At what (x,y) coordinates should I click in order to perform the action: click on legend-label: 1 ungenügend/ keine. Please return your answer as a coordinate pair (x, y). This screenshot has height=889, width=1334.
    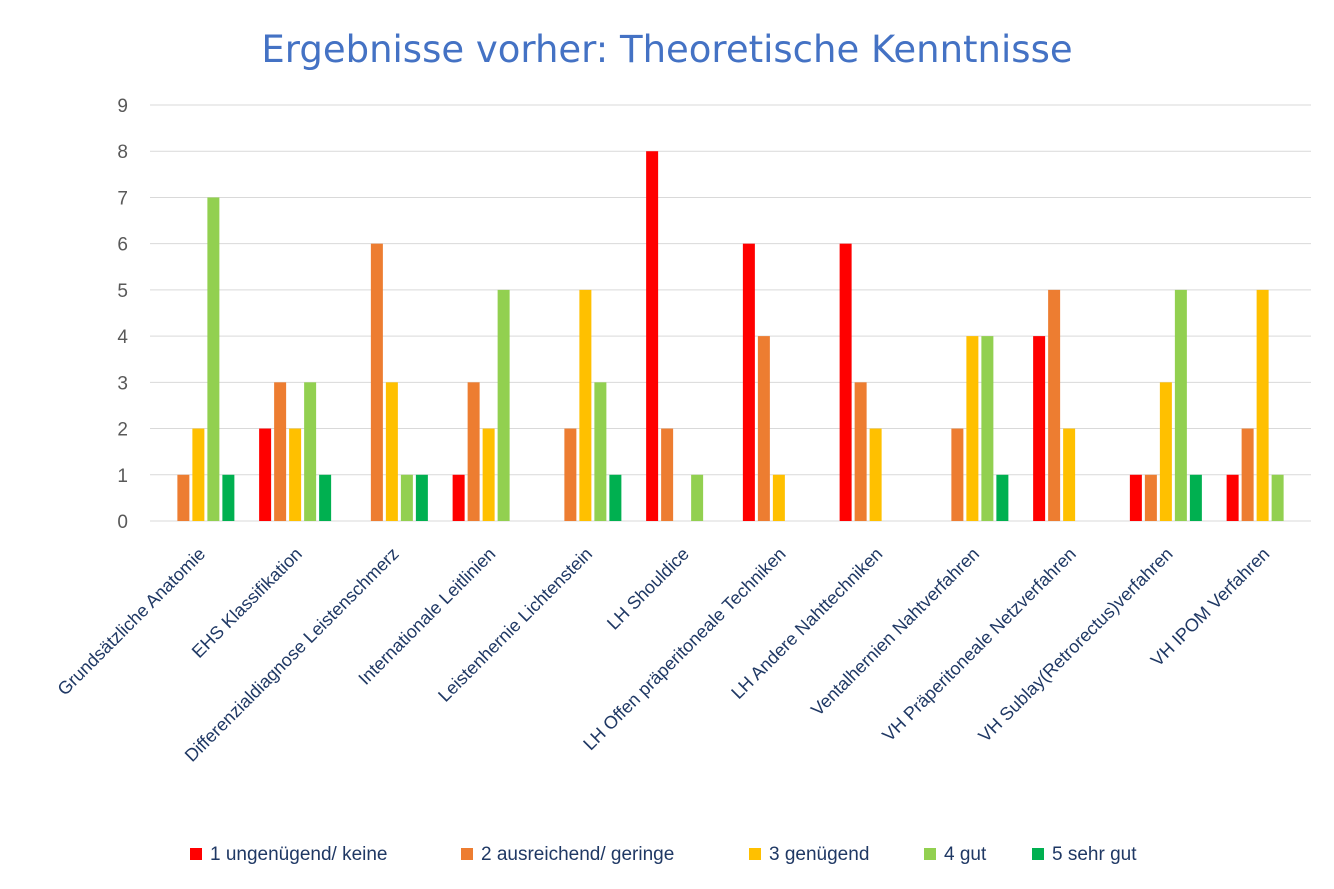
    Looking at the image, I should click on (299, 854).